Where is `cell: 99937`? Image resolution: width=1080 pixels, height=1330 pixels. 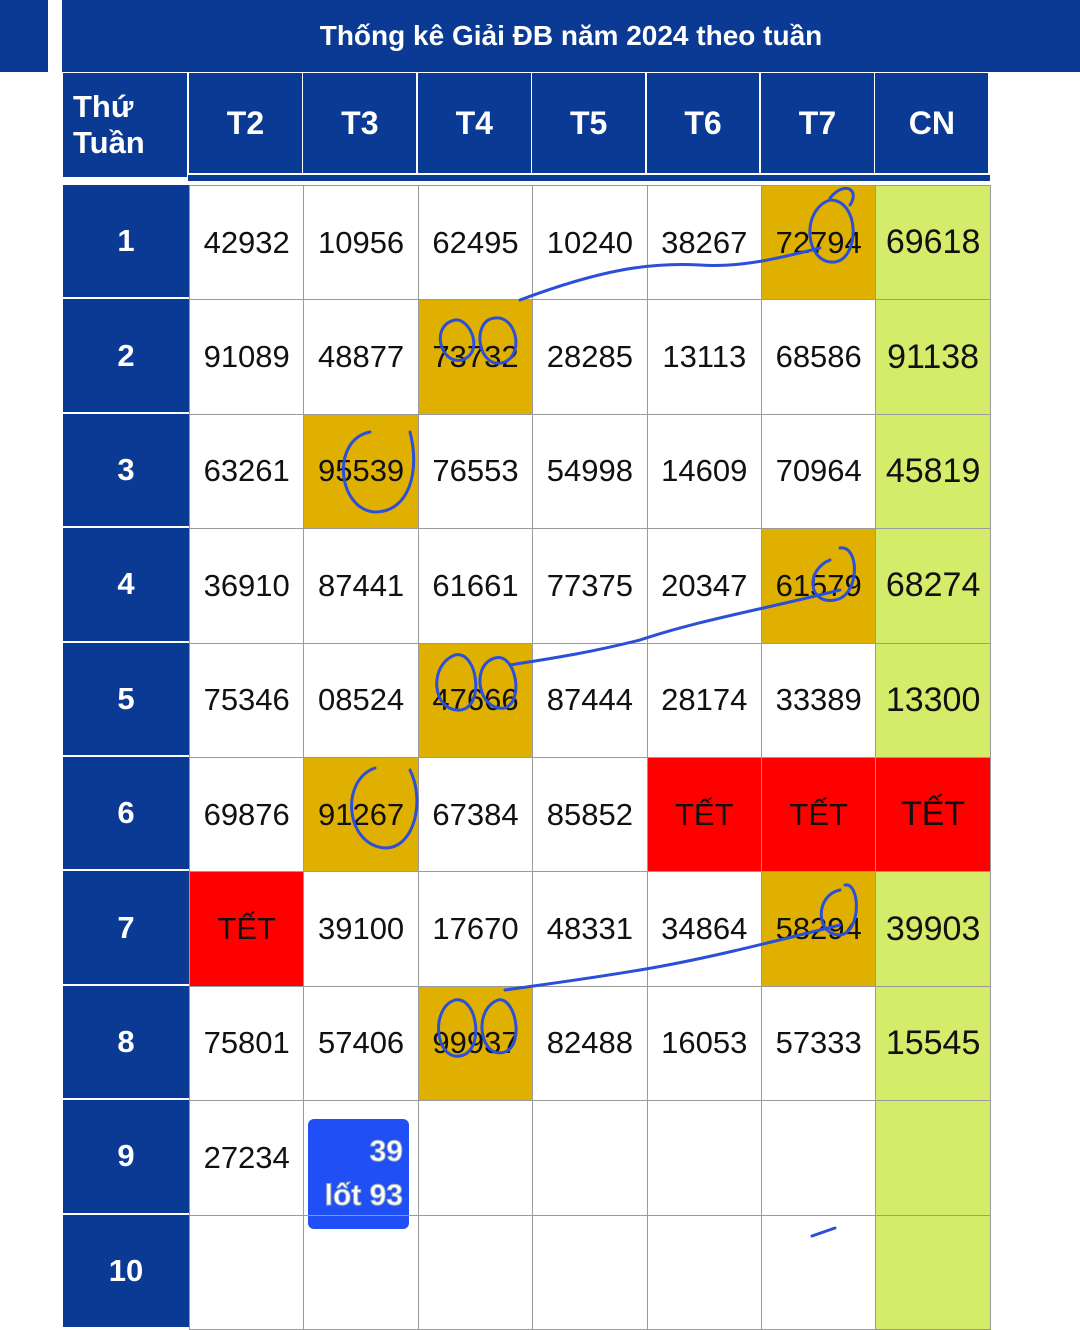 cell: 99937 is located at coordinates (475, 1043).